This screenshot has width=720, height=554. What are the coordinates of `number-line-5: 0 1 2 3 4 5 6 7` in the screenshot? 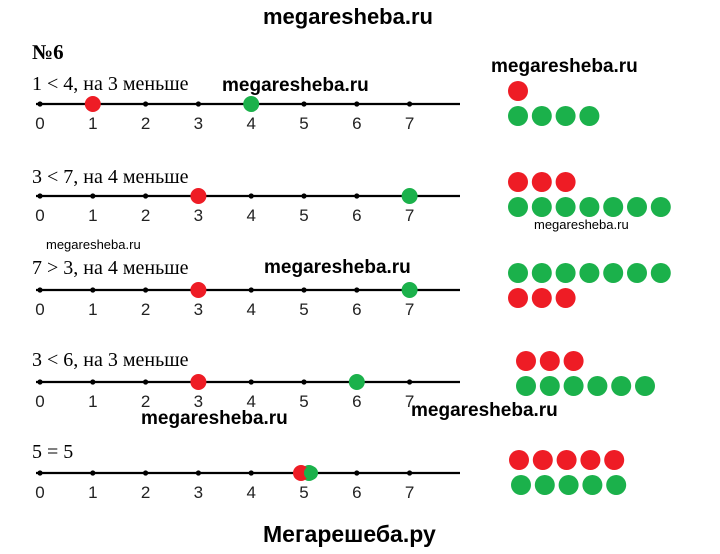 It's located at (247, 483).